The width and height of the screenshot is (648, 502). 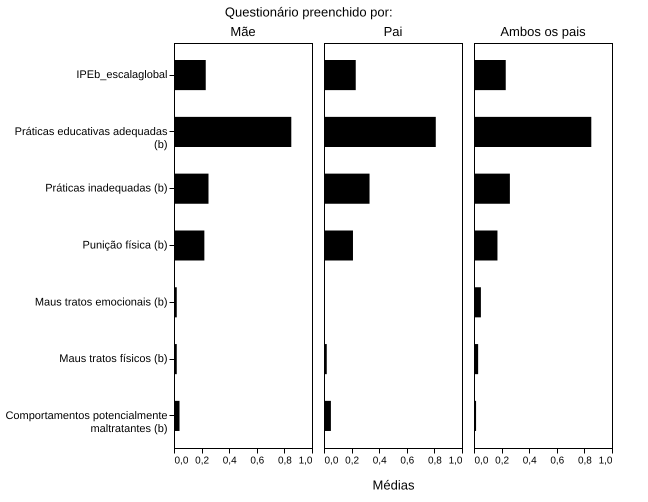 What do you see at coordinates (543, 31) in the screenshot?
I see `chart-title: Ambos os pais` at bounding box center [543, 31].